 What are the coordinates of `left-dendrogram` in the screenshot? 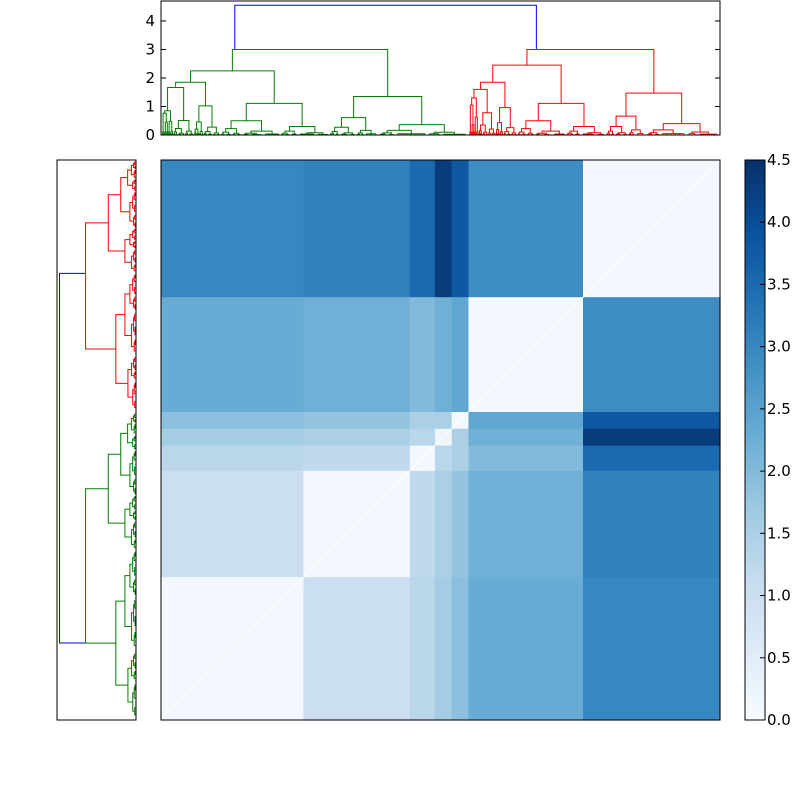 It's located at (96, 440).